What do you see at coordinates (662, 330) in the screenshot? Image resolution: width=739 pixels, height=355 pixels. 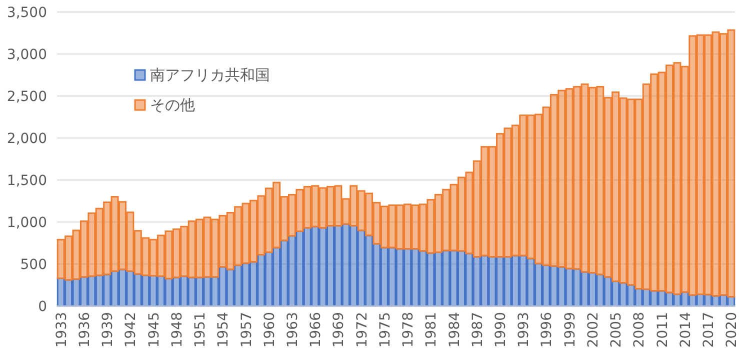 I see `x-tick-label: 2011` at bounding box center [662, 330].